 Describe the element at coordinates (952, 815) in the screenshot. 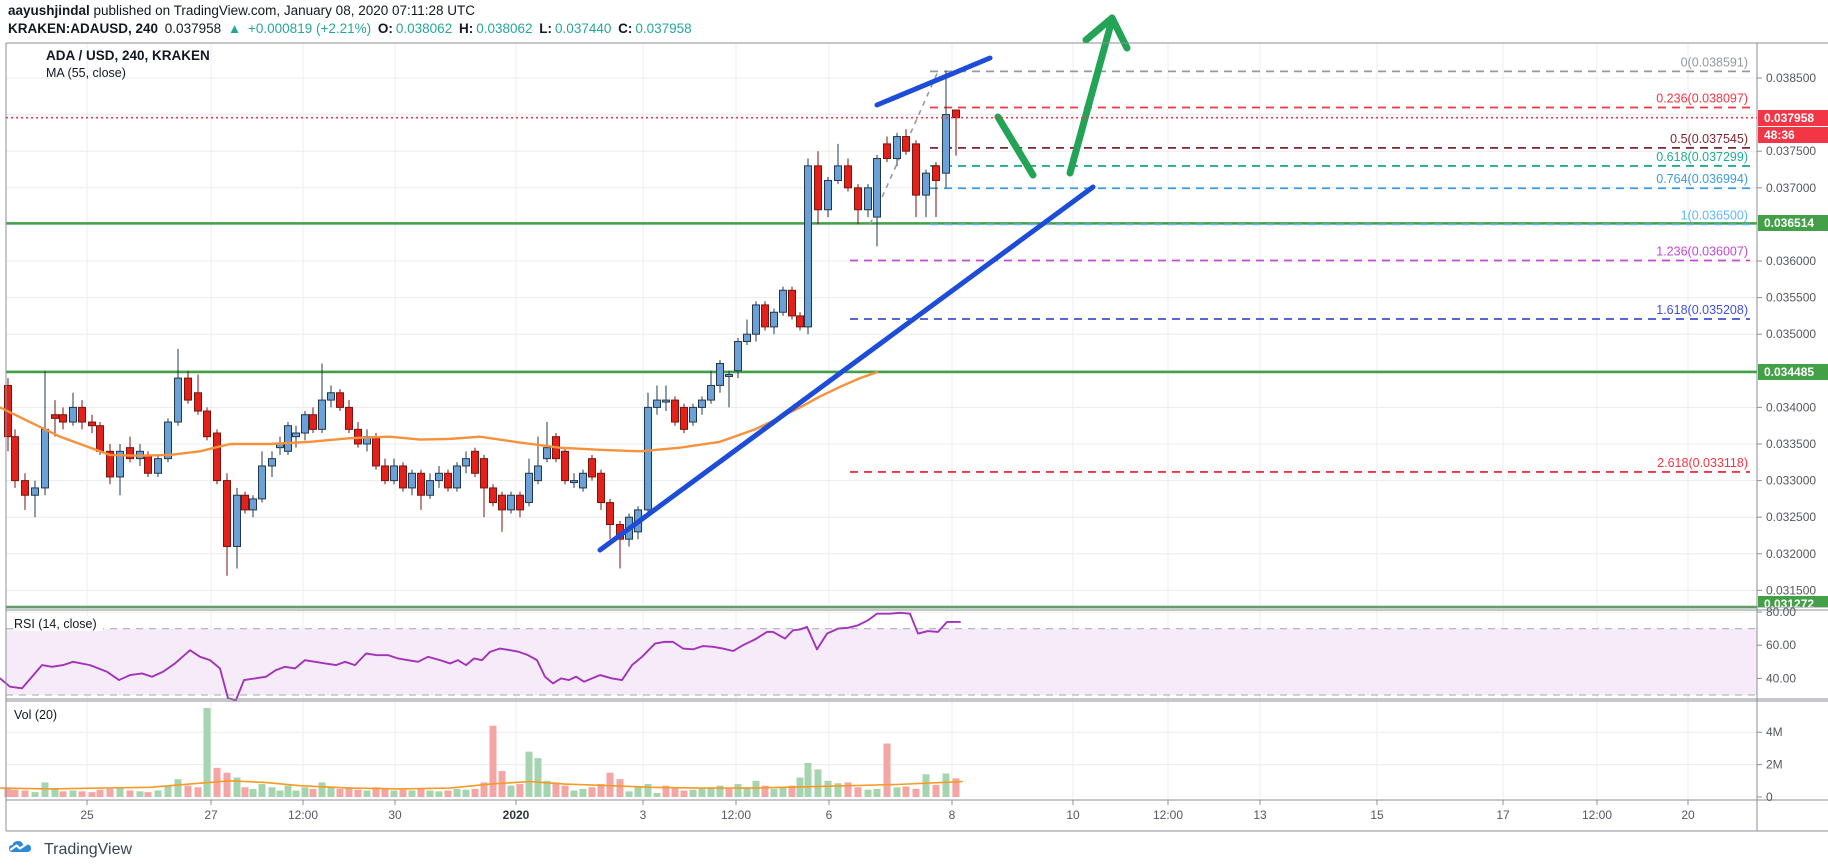

I see `svg-text: 8` at that location.